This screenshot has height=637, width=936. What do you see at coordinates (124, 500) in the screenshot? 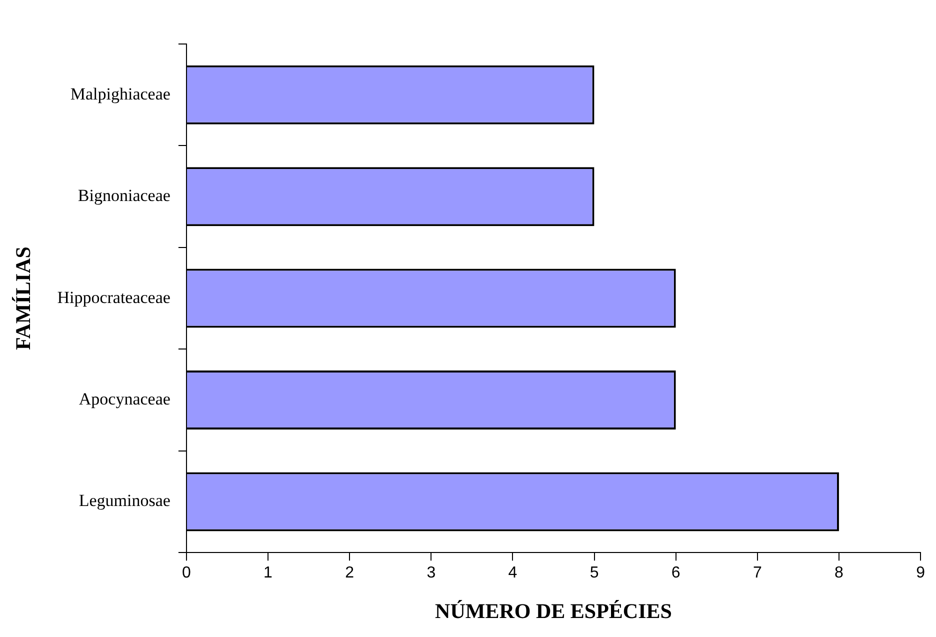
I see `y-tick-label: Leguminosae` at bounding box center [124, 500].